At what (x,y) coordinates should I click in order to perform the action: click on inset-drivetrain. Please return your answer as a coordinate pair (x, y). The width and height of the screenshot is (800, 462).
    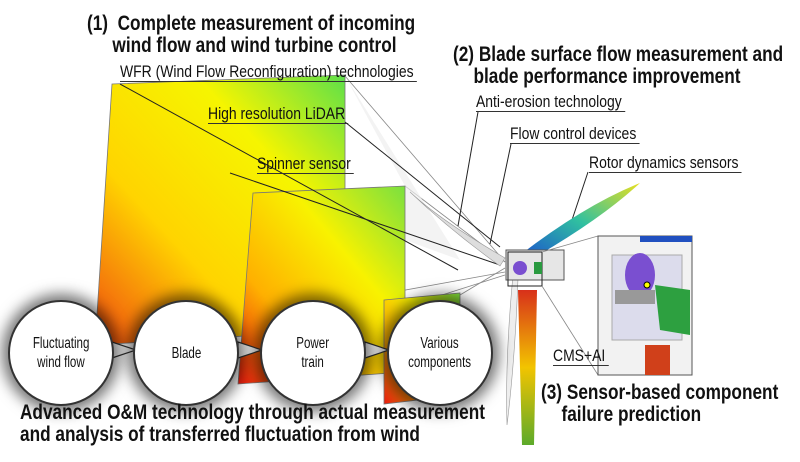
    Looking at the image, I should click on (617, 305).